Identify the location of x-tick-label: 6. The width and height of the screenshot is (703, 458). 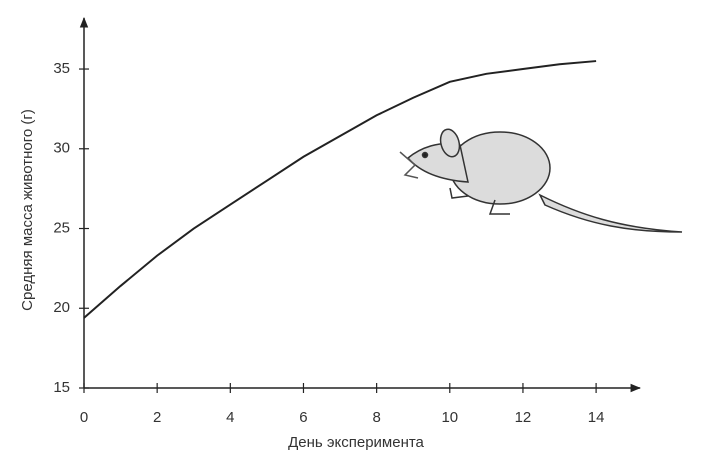
(303, 417).